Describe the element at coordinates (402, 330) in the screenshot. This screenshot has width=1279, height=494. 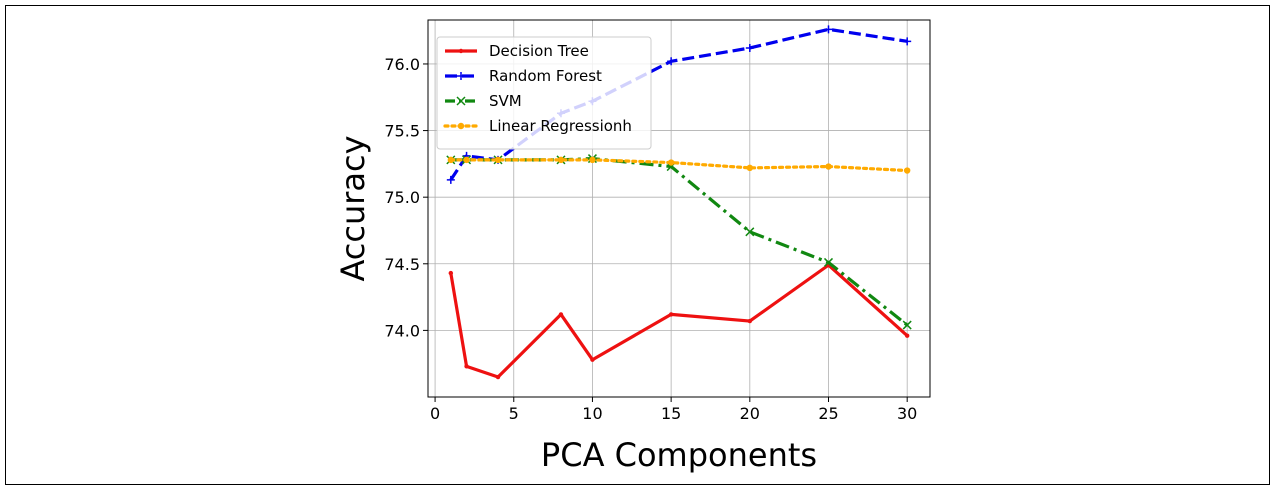
I see `y-tick-label: 74.0` at that location.